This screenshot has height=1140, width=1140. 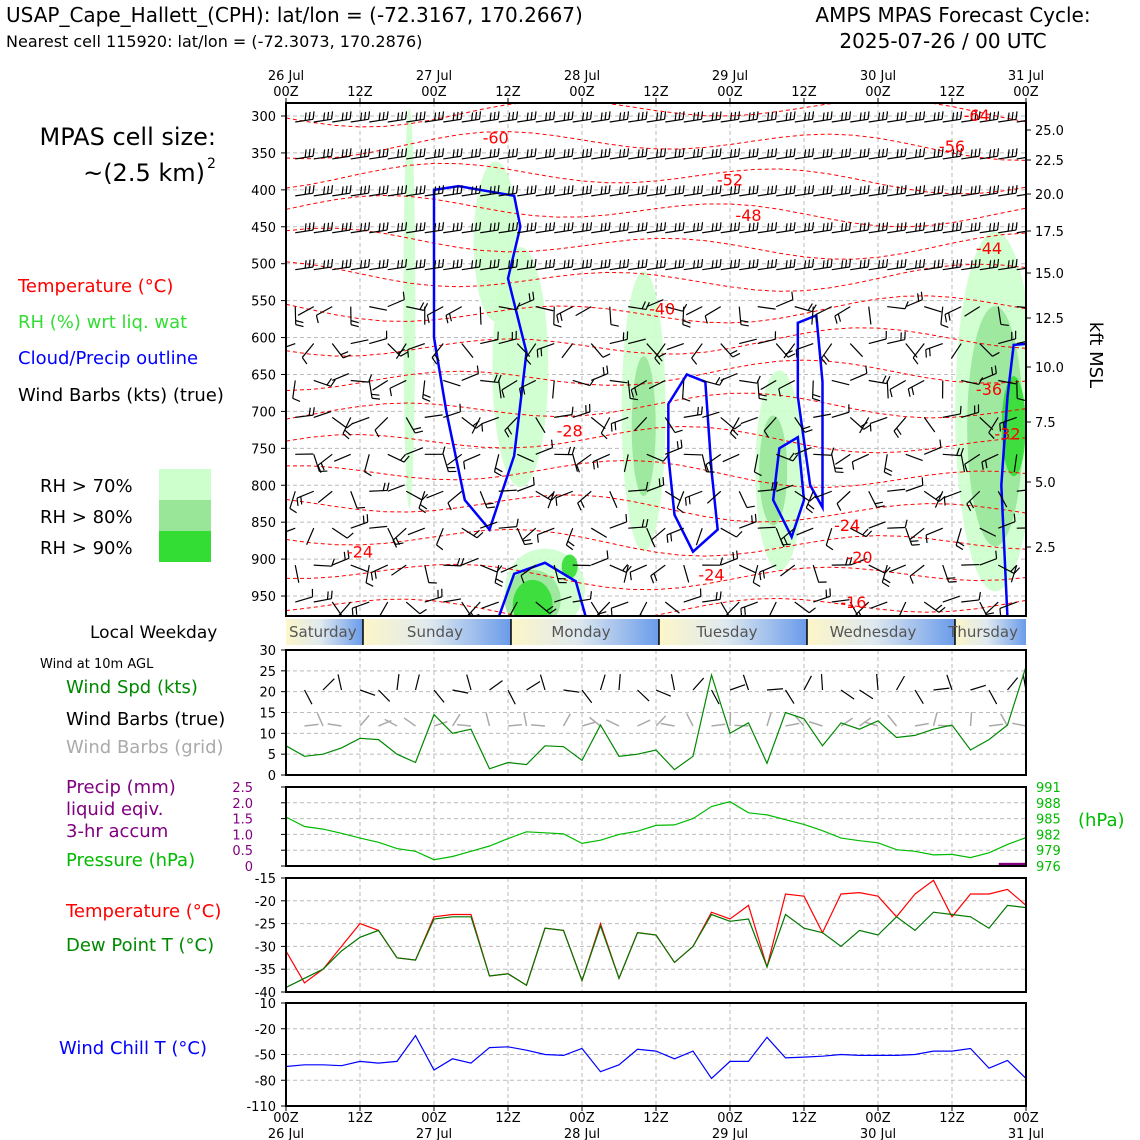 What do you see at coordinates (153, 633) in the screenshot?
I see `weekday-title: Local Weekday` at bounding box center [153, 633].